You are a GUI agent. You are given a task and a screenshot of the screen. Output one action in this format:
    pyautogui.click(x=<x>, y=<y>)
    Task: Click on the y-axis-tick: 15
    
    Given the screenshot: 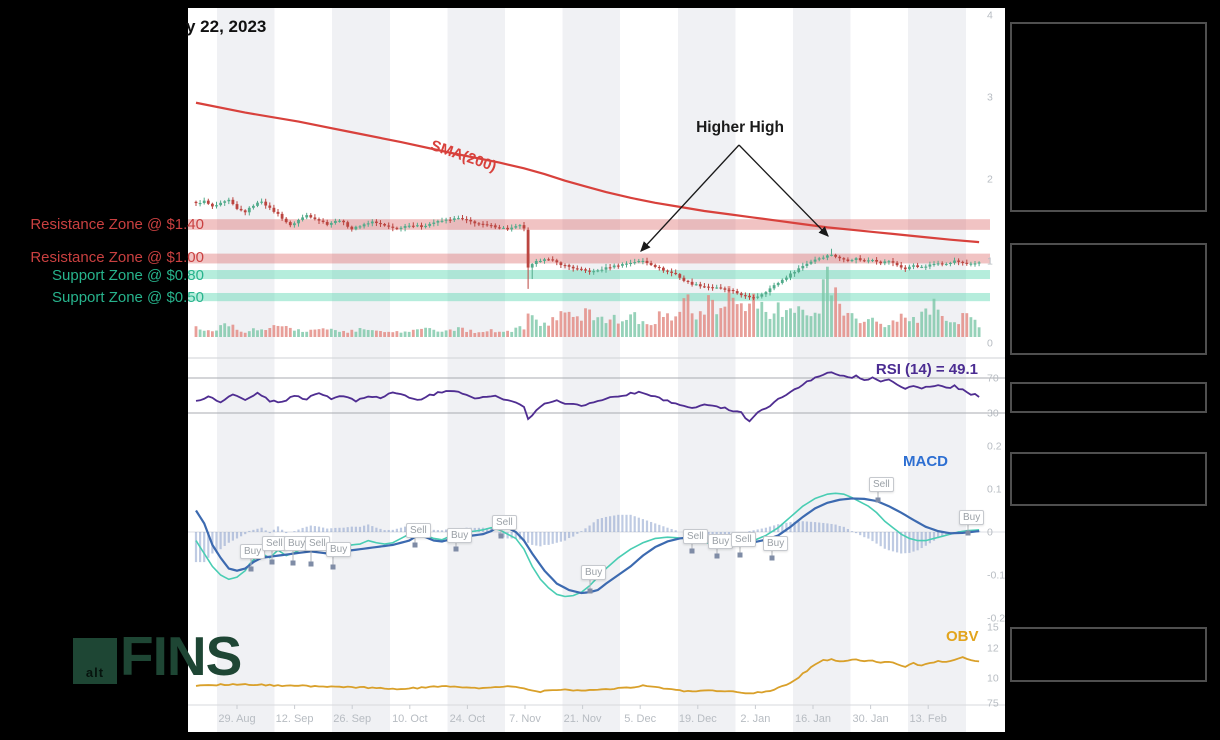 What is the action you would take?
    pyautogui.click(x=993, y=628)
    